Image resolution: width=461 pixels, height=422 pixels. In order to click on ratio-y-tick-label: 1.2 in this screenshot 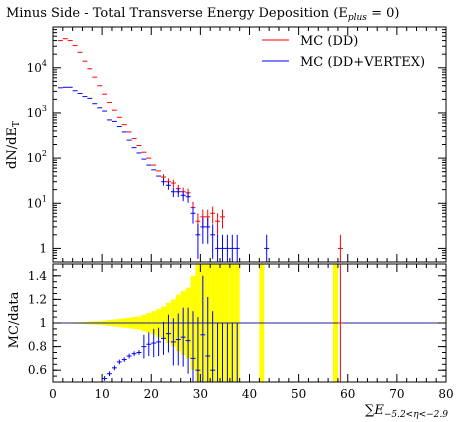, I will do `click(37, 299)`.